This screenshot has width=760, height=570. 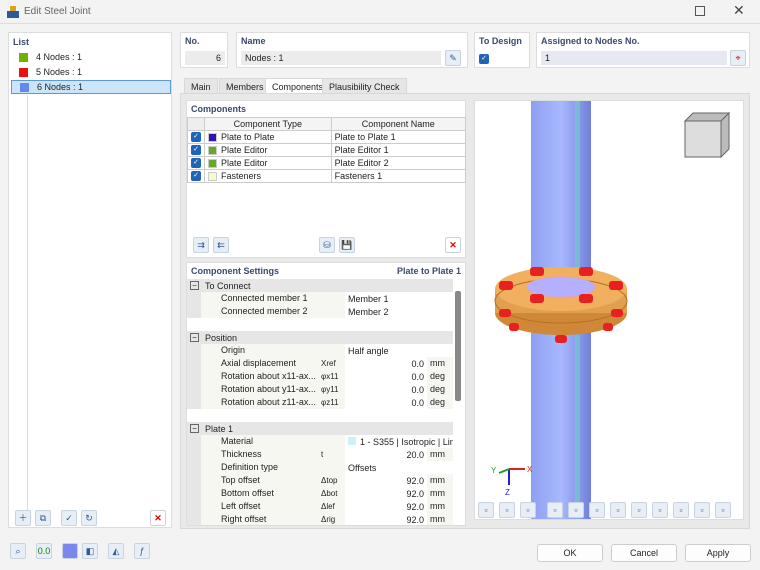 I want to click on settings-row: Top offset Δtop 92.0 mm, so click(x=320, y=480).